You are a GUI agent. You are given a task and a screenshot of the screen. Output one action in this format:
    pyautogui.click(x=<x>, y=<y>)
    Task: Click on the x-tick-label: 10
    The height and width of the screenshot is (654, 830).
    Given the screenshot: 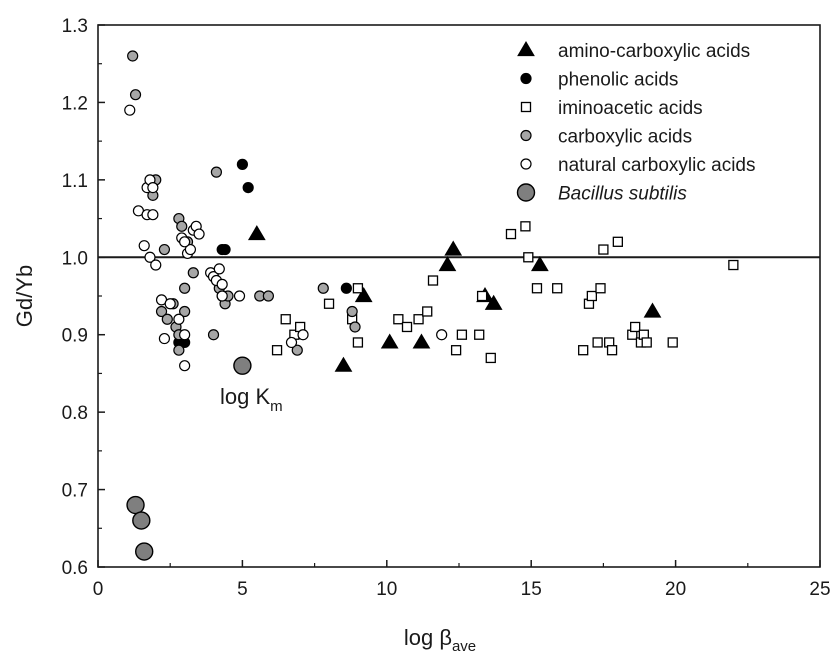 What is the action you would take?
    pyautogui.click(x=386, y=589)
    